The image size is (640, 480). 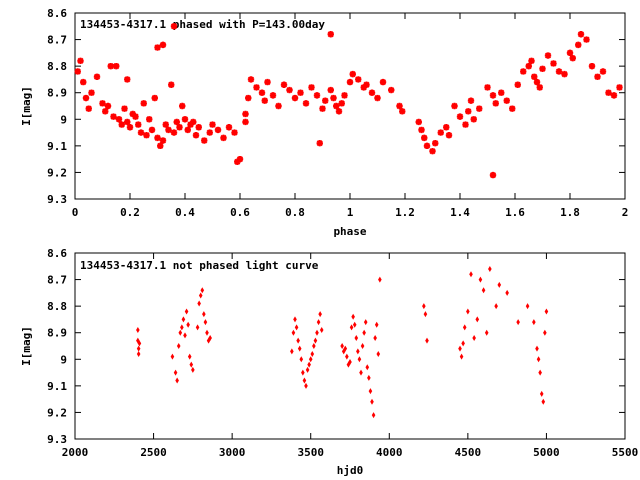 I want to click on y-tick-label: 8.6, so click(x=57, y=13).